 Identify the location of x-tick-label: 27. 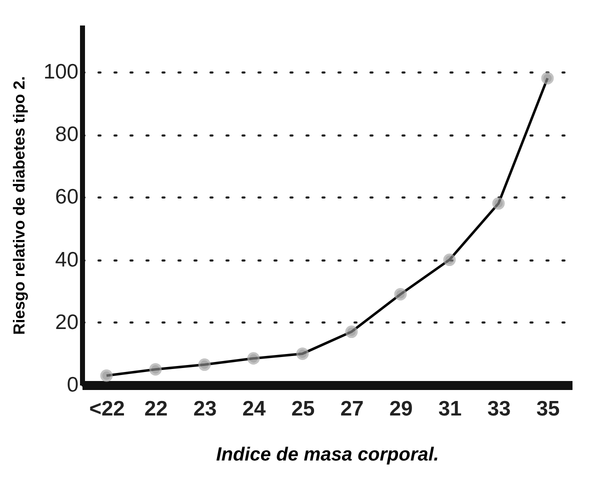
(352, 409).